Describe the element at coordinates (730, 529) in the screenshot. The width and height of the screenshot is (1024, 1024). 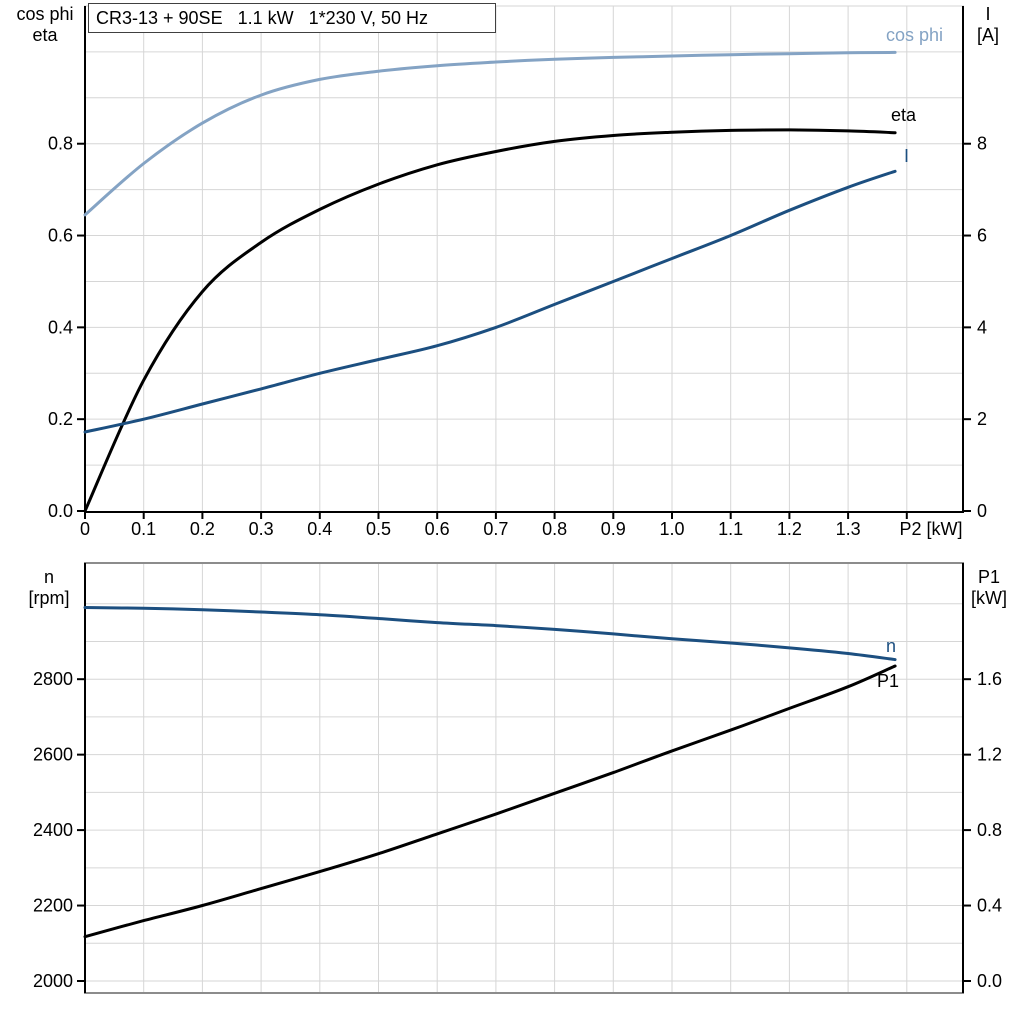
I see `x-axis-tick-label: 1.1` at that location.